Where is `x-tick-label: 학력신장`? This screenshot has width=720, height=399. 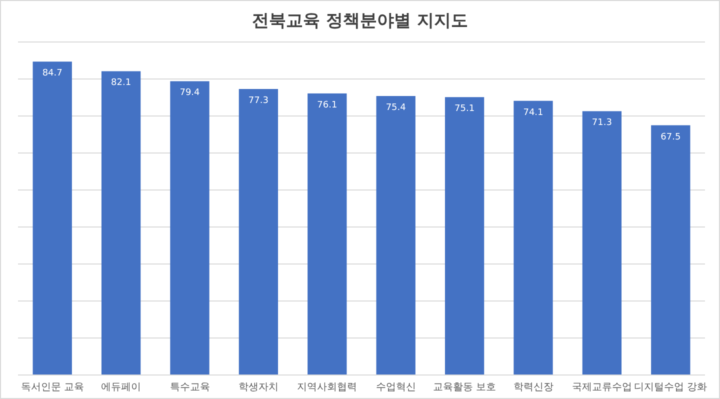
x-tick-label: 학력신장 is located at coordinates (533, 387).